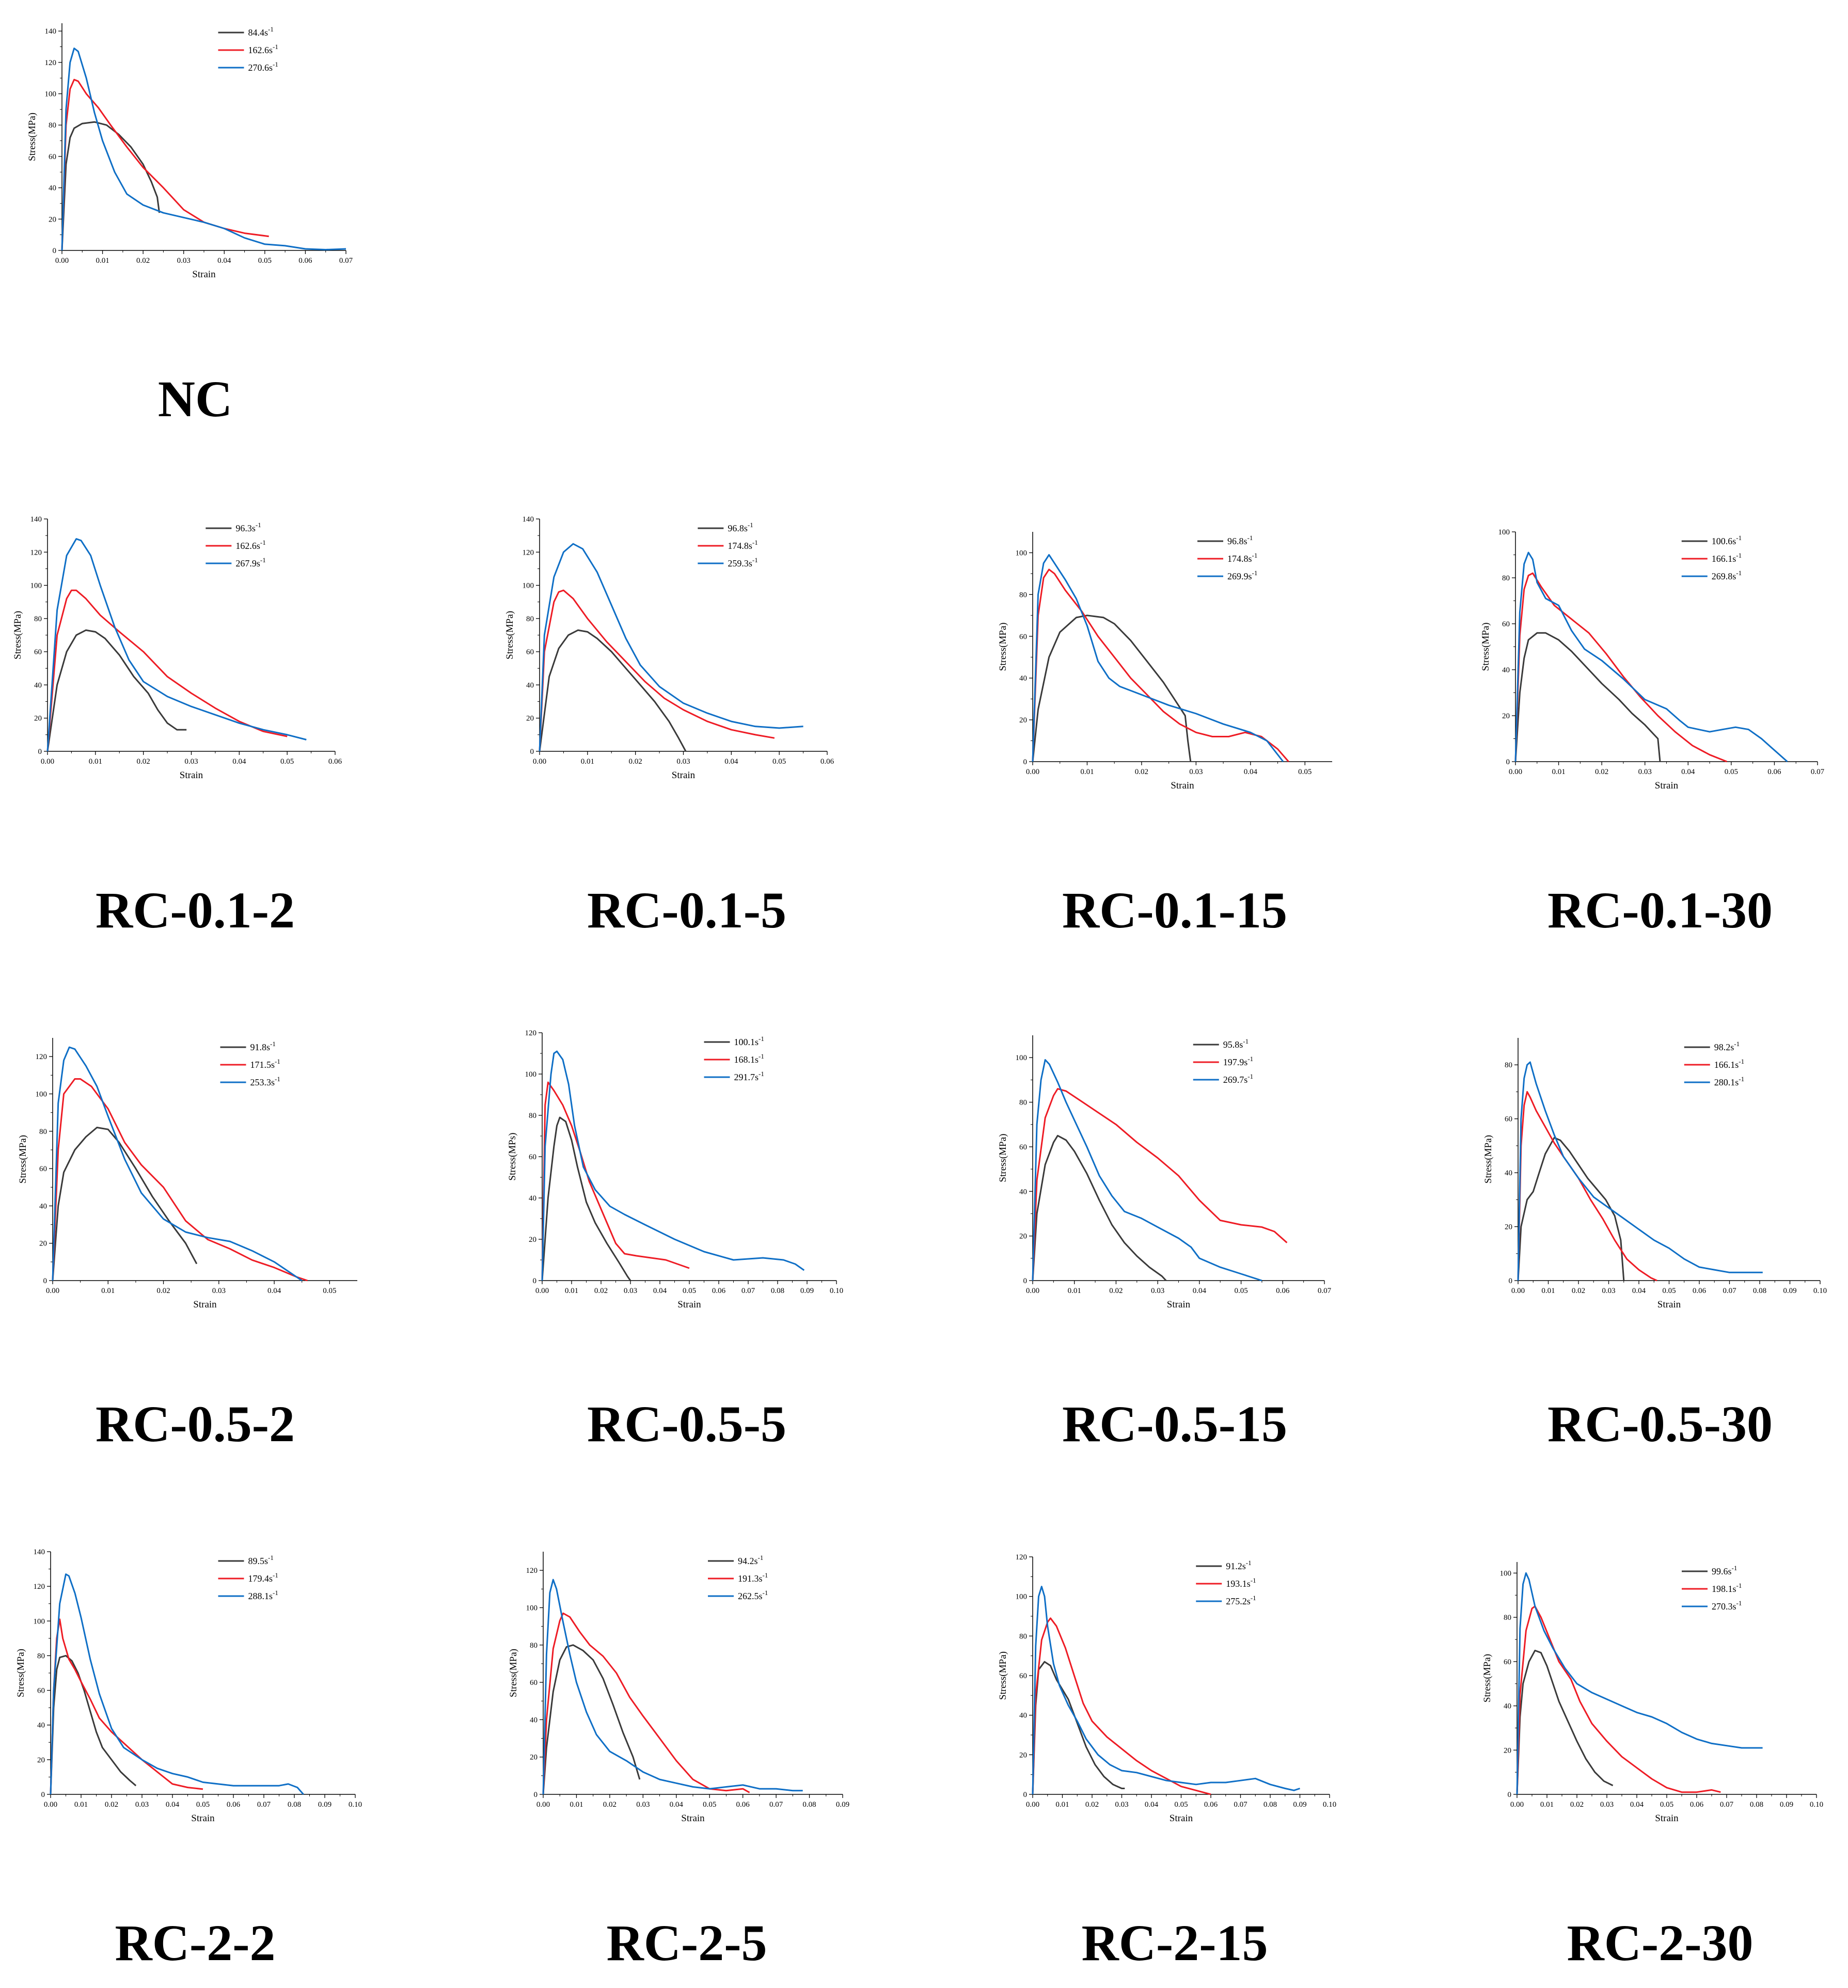  I want to click on series-line-162_6s, so click(167, 671).